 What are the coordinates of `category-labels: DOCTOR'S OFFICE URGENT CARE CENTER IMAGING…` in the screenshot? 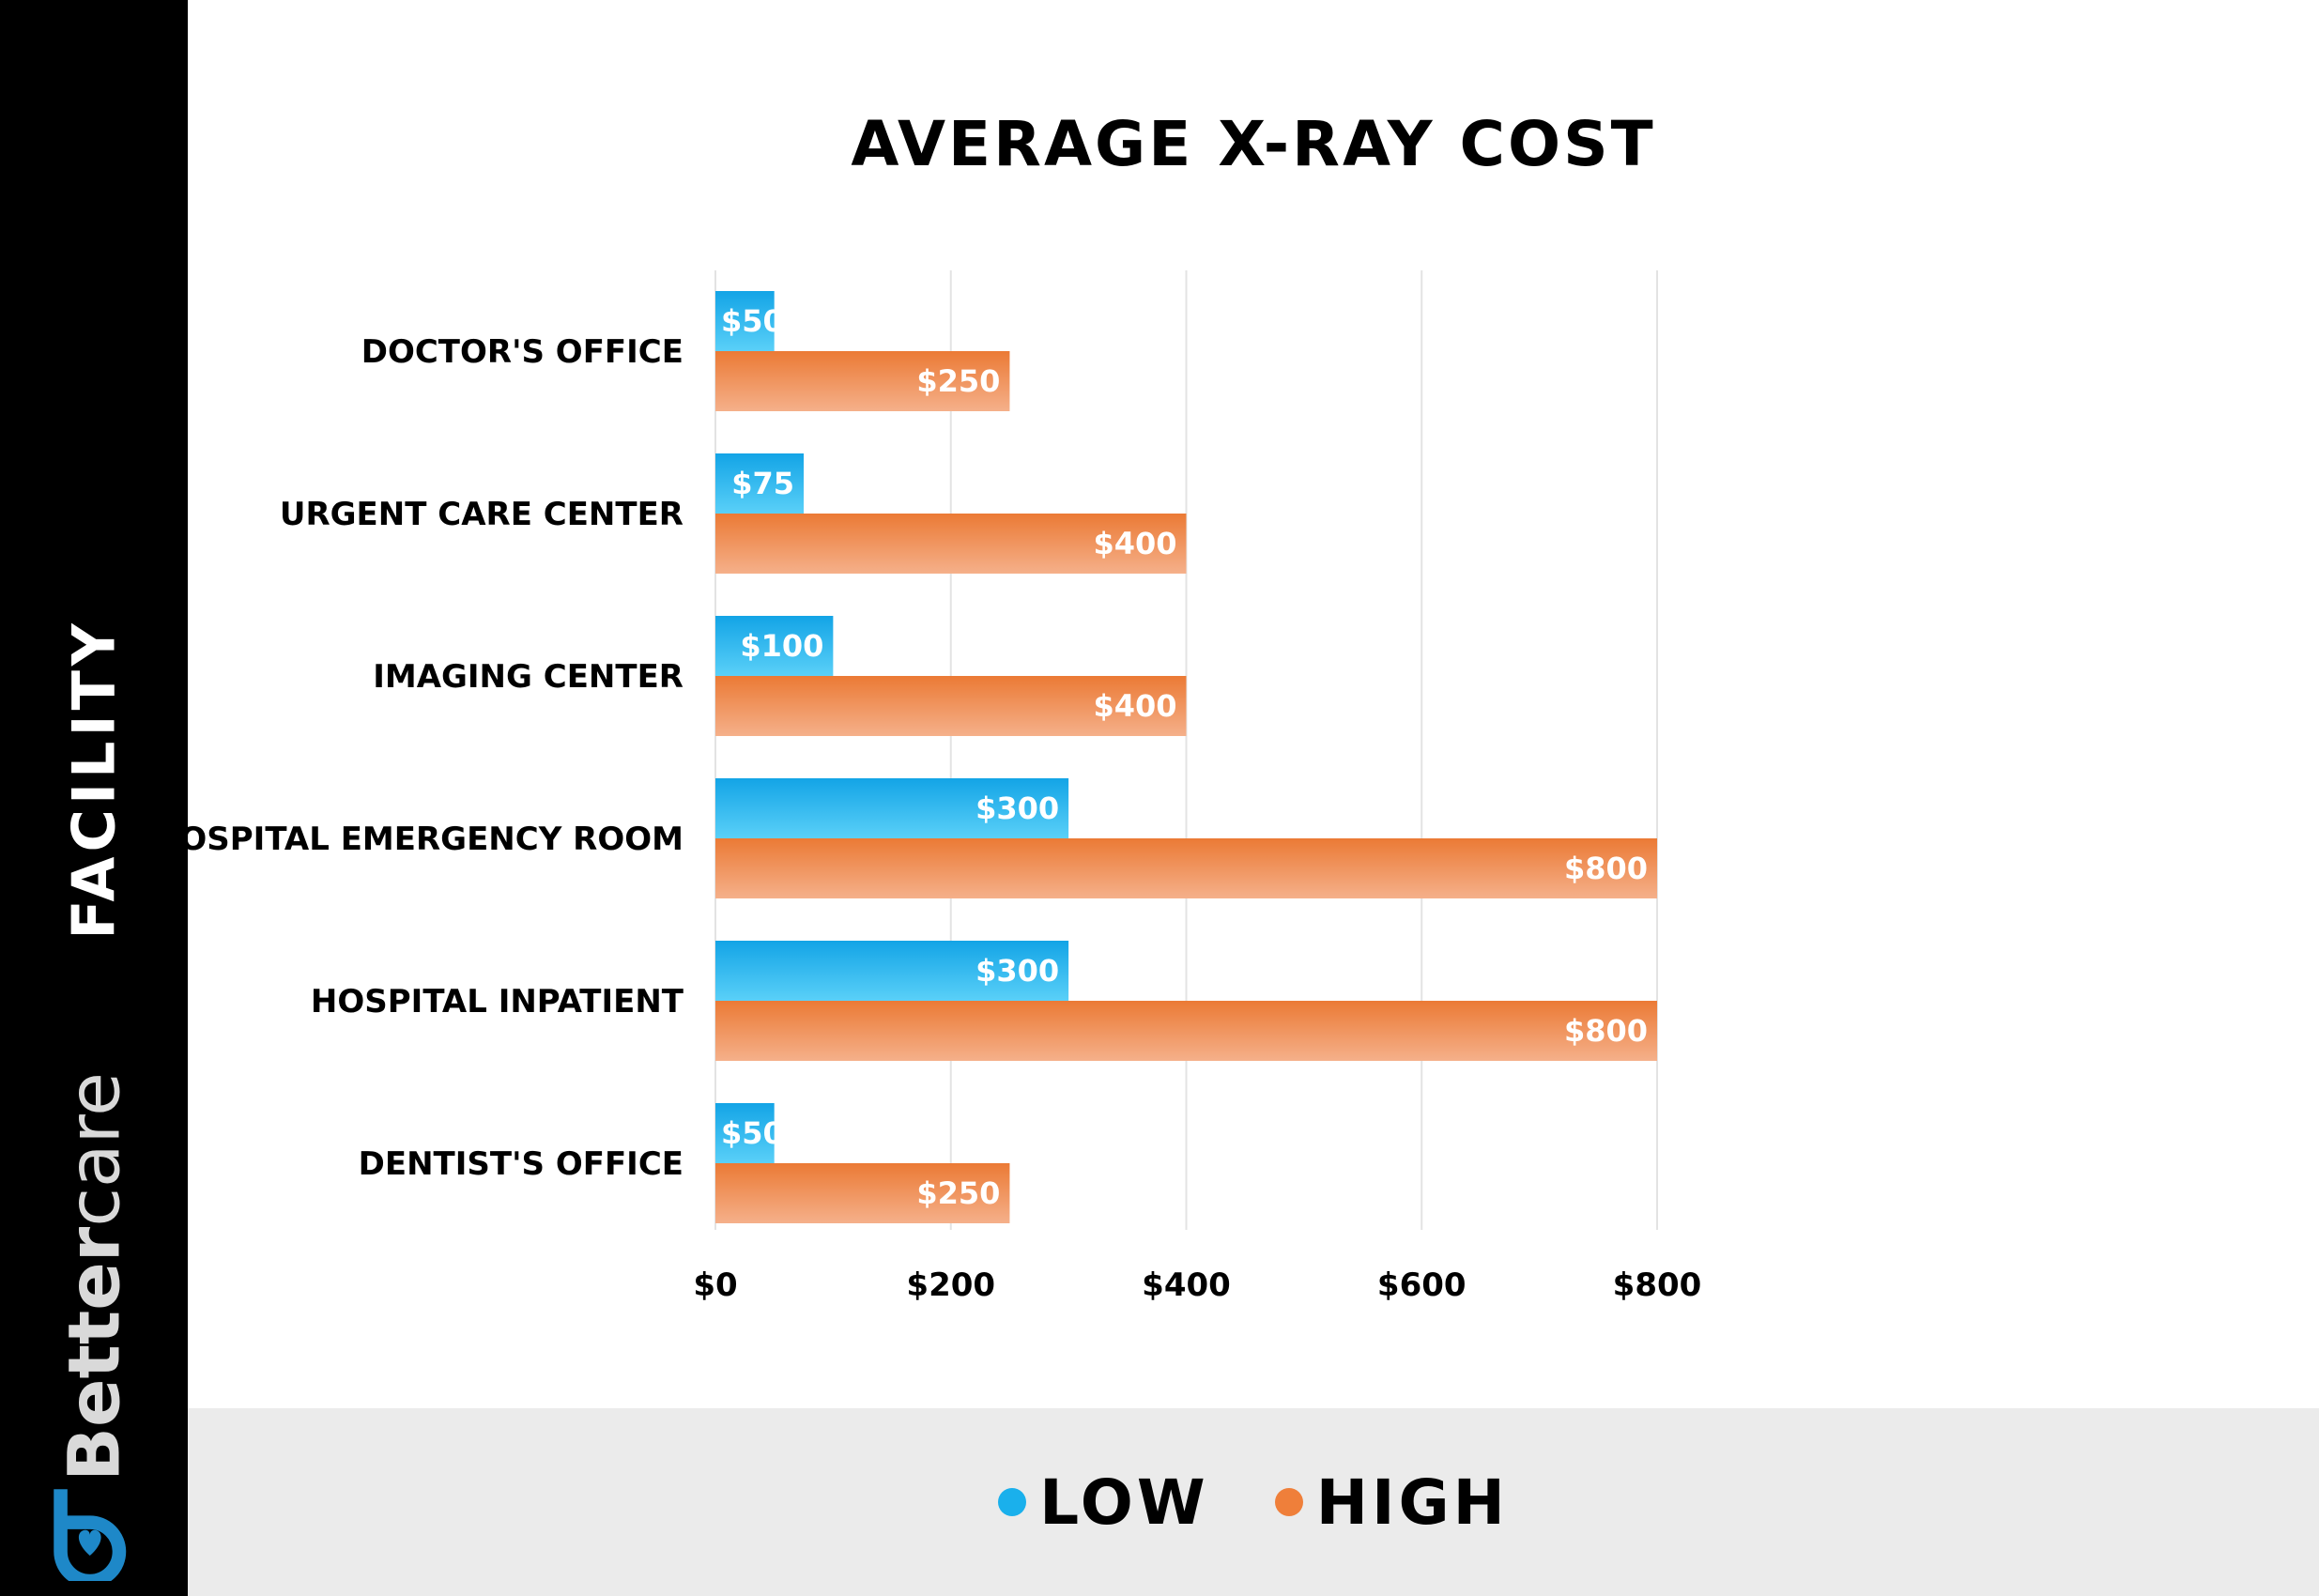 It's located at (436, 758).